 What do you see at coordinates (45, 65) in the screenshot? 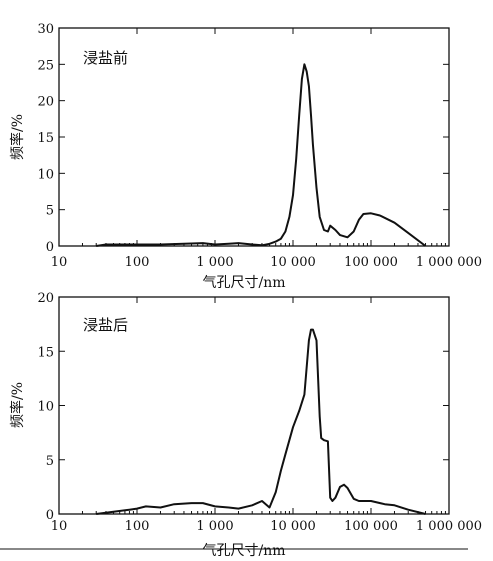
I see `y-tick-label: 25` at bounding box center [45, 65].